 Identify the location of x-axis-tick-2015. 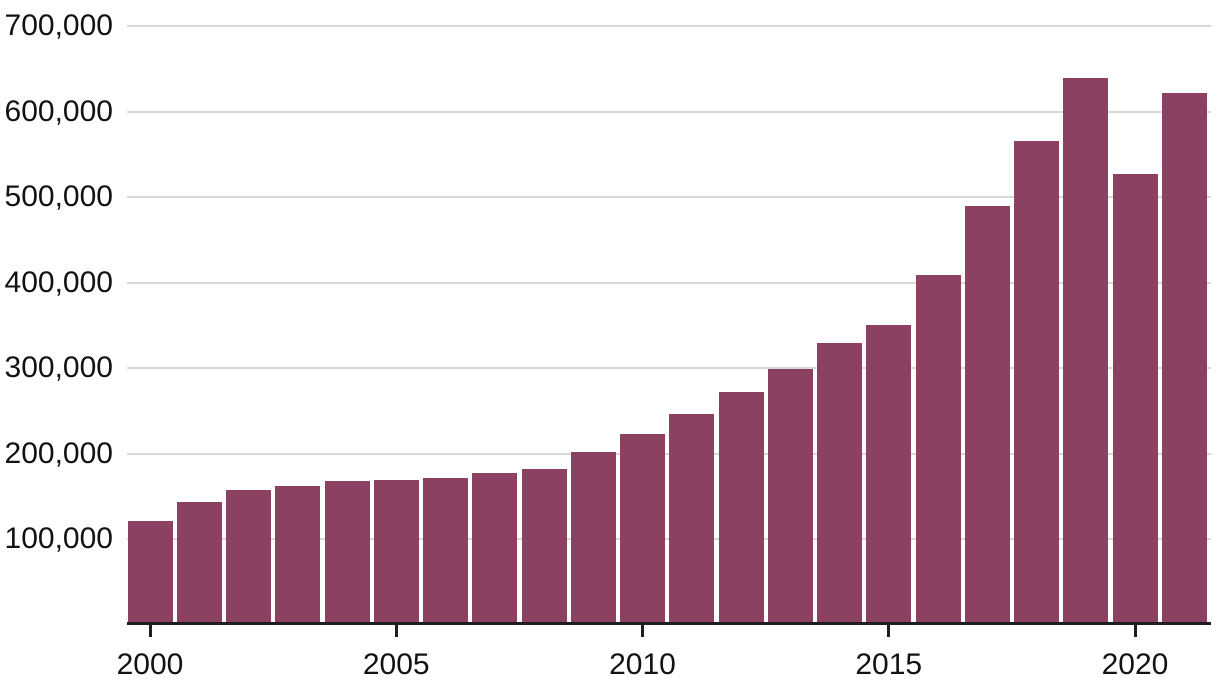
(889, 631).